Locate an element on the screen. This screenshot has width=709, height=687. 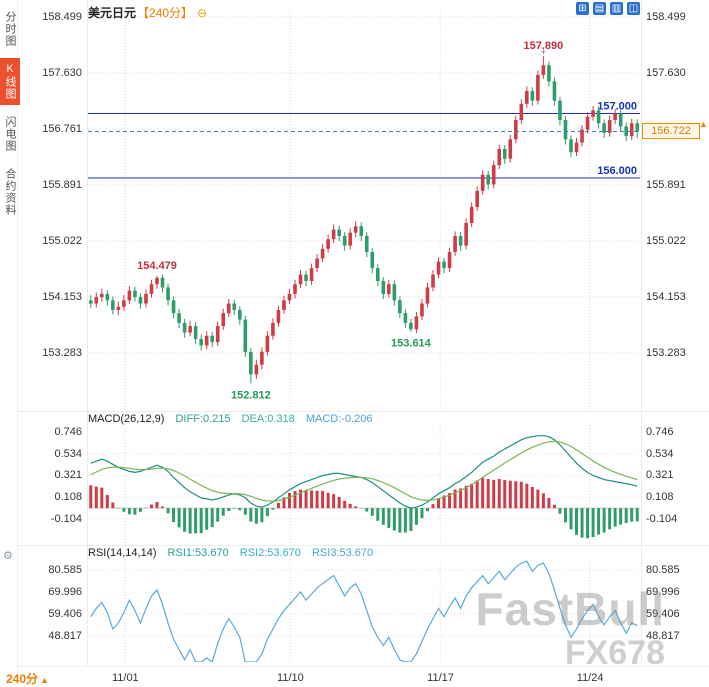
rsi-panel-chart is located at coordinates (364, 610).